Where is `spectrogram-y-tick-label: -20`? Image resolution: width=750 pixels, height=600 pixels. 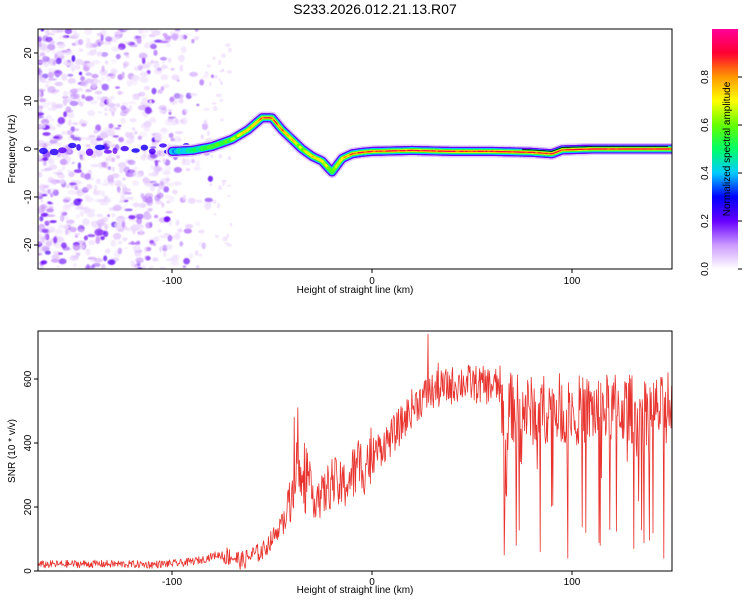 spectrogram-y-tick-label: -20 is located at coordinates (28, 244).